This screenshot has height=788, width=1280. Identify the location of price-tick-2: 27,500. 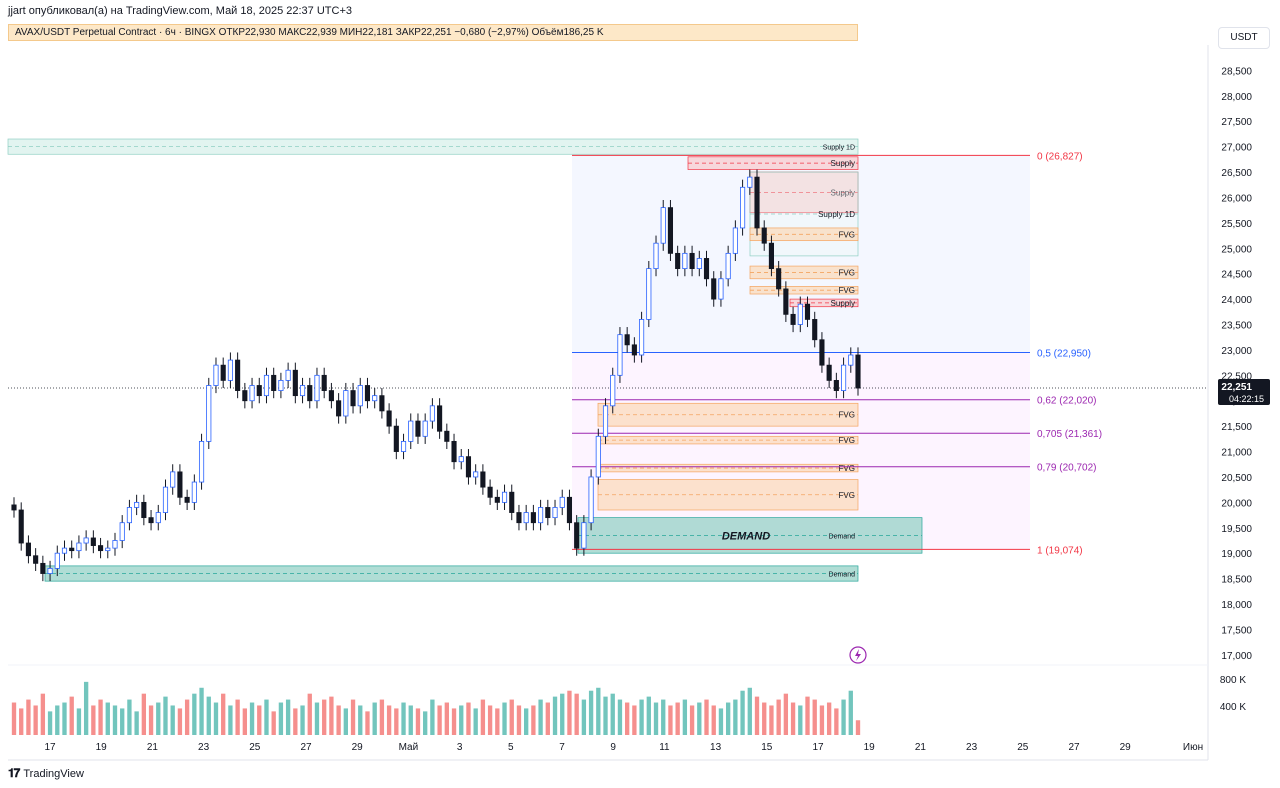
(1236, 122).